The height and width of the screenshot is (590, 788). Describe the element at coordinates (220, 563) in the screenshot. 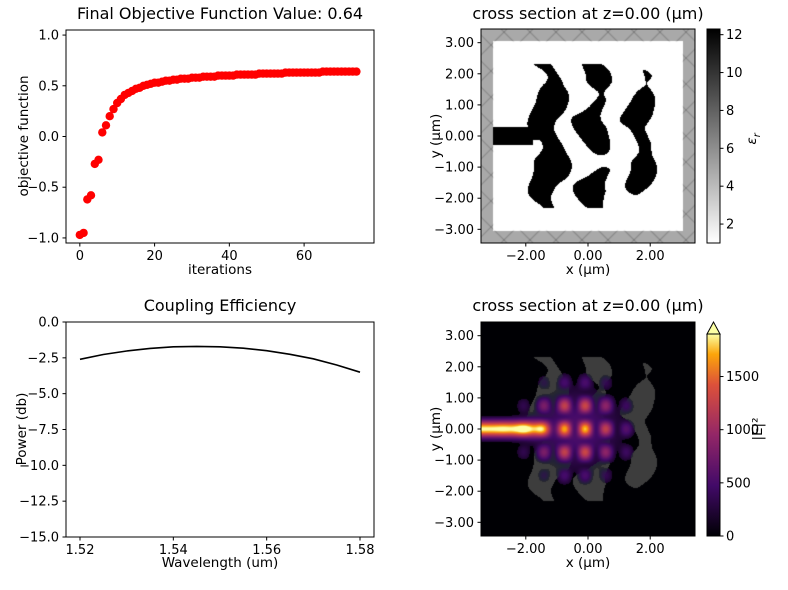

I see `coupling-xlabel: Wavelength (um)` at that location.